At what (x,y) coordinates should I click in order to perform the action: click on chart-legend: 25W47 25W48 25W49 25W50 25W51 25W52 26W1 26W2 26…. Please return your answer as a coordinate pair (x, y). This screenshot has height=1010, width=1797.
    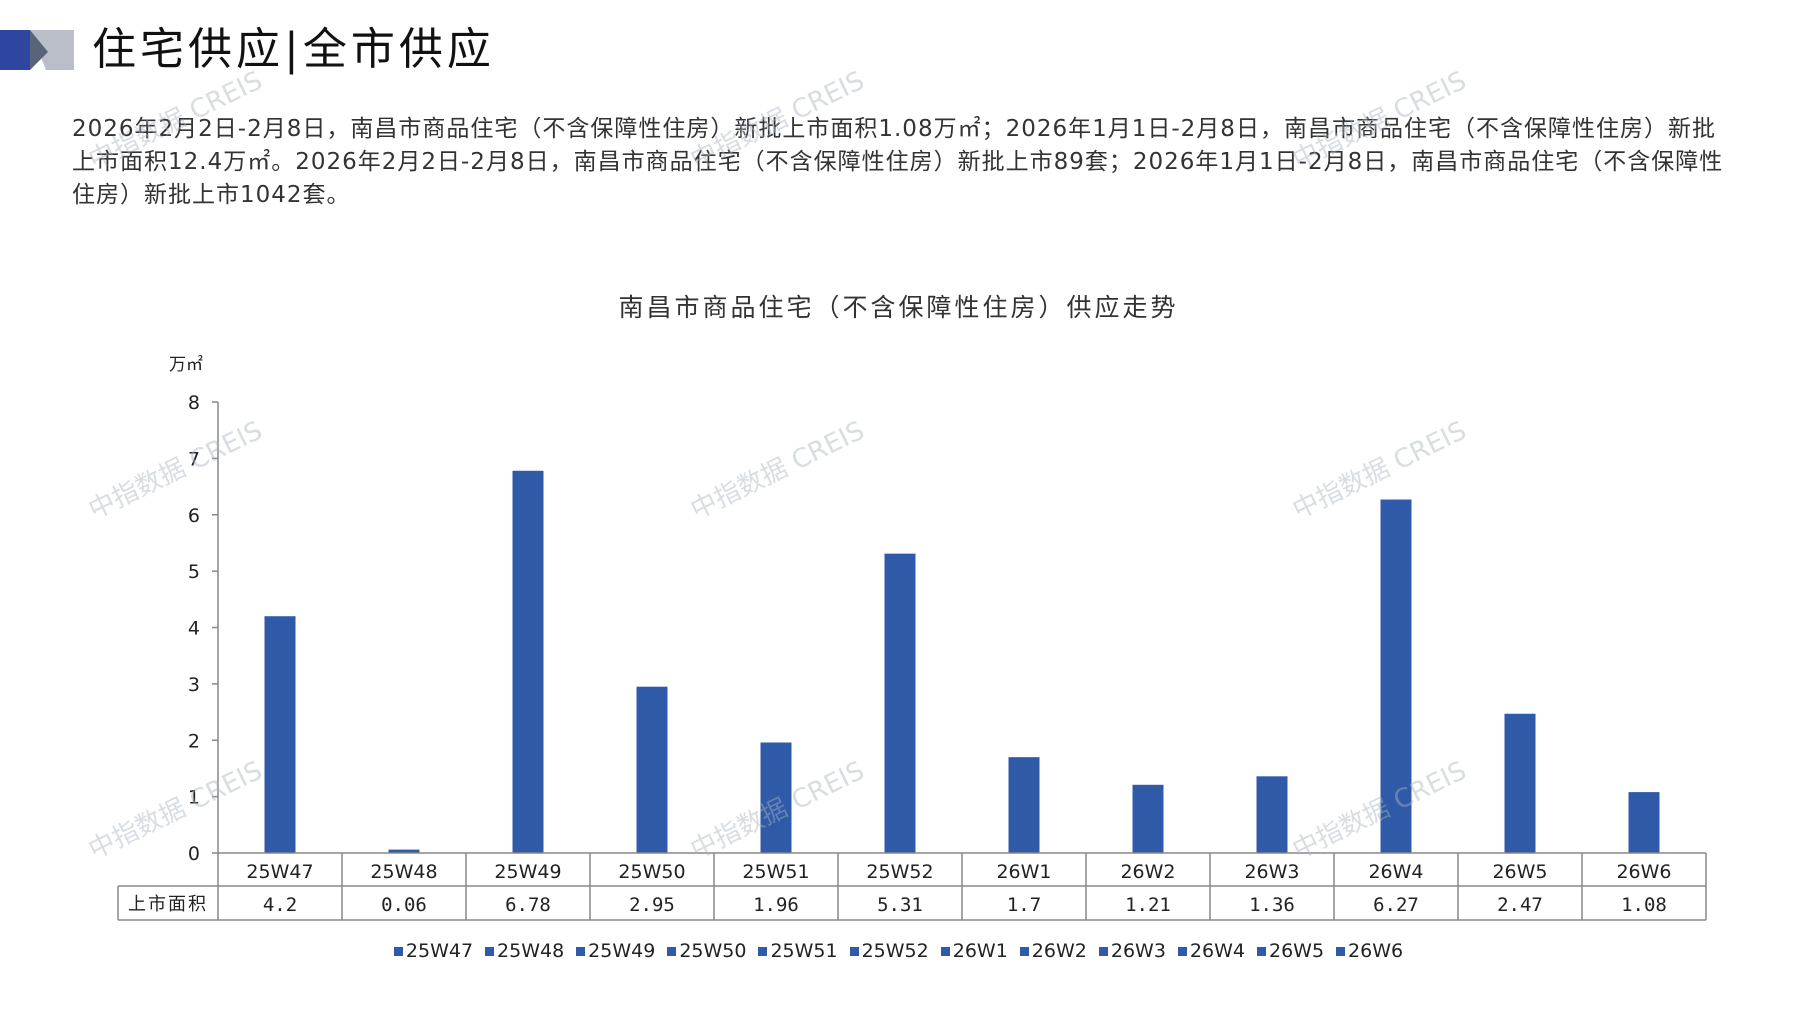
    Looking at the image, I should click on (898, 951).